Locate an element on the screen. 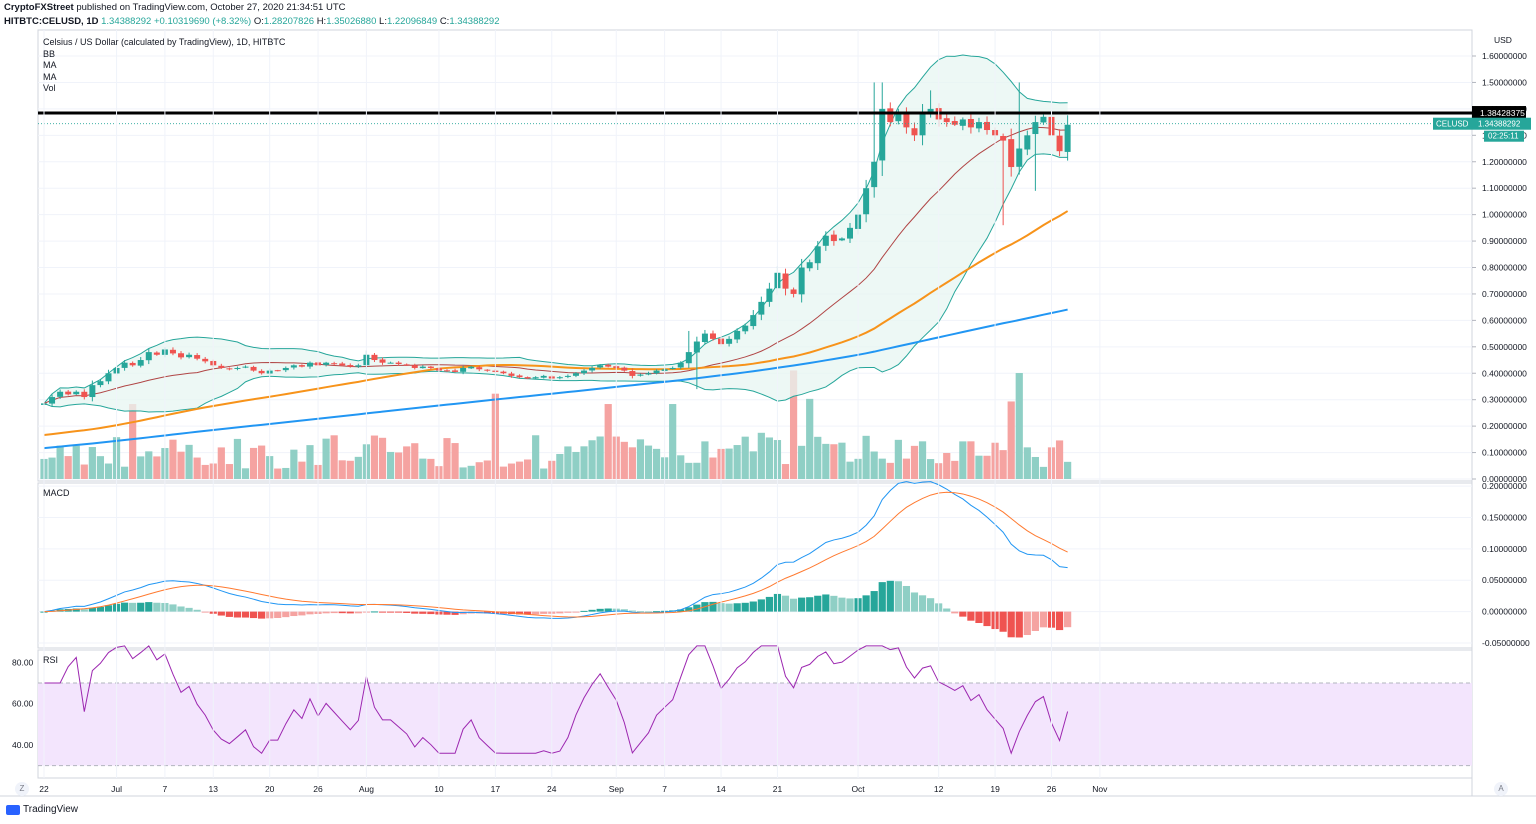 The image size is (1536, 824). price-tick-label: 0.80000000 is located at coordinates (1504, 268).